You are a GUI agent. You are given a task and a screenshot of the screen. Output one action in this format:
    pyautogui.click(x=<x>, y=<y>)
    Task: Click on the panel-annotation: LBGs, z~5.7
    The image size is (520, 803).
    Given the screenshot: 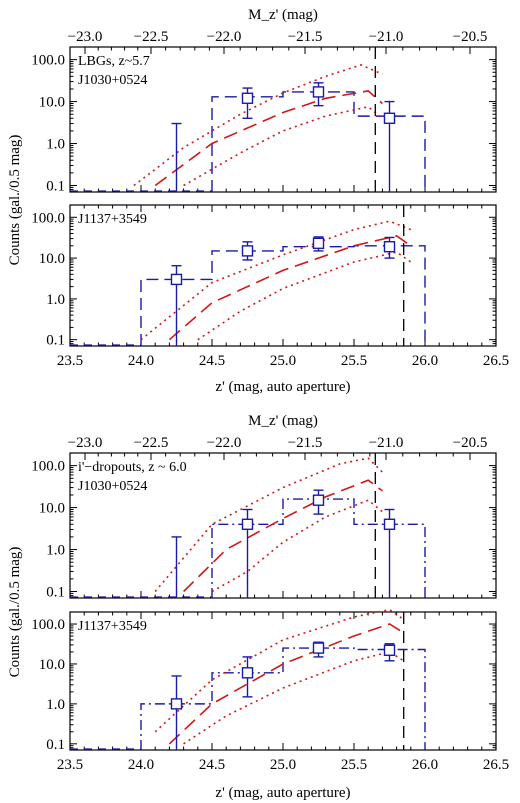 What is the action you would take?
    pyautogui.click(x=114, y=61)
    